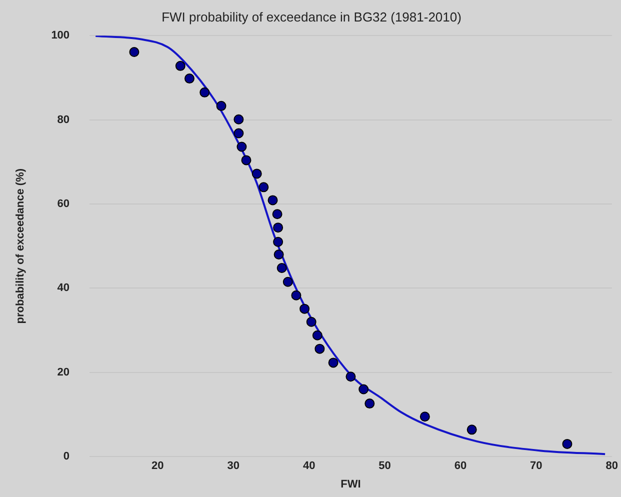  What do you see at coordinates (158, 466) in the screenshot?
I see `x-tick-label: 20` at bounding box center [158, 466].